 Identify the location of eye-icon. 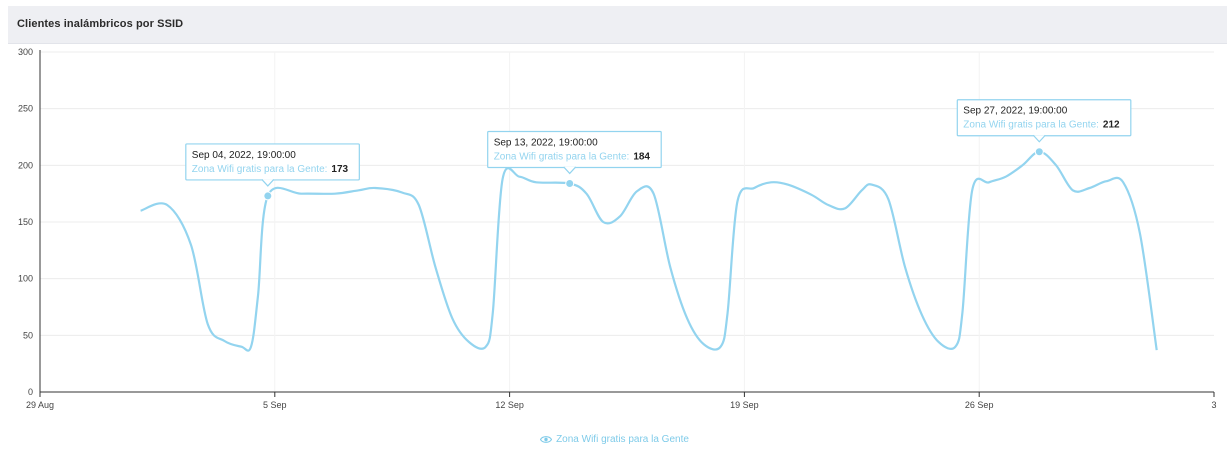
(546, 441).